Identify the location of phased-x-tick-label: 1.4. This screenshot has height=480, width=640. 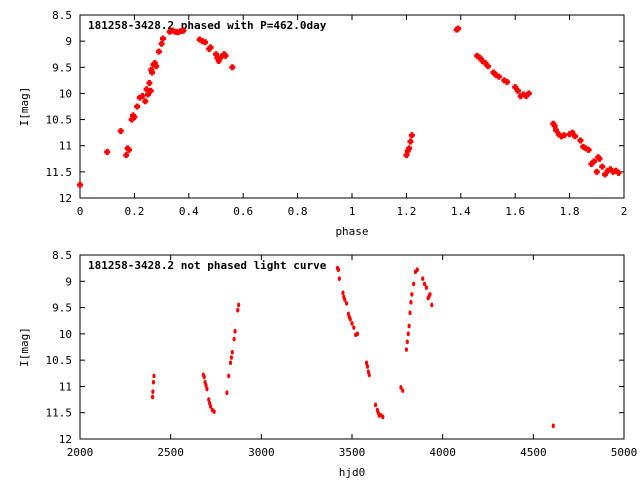
(461, 211).